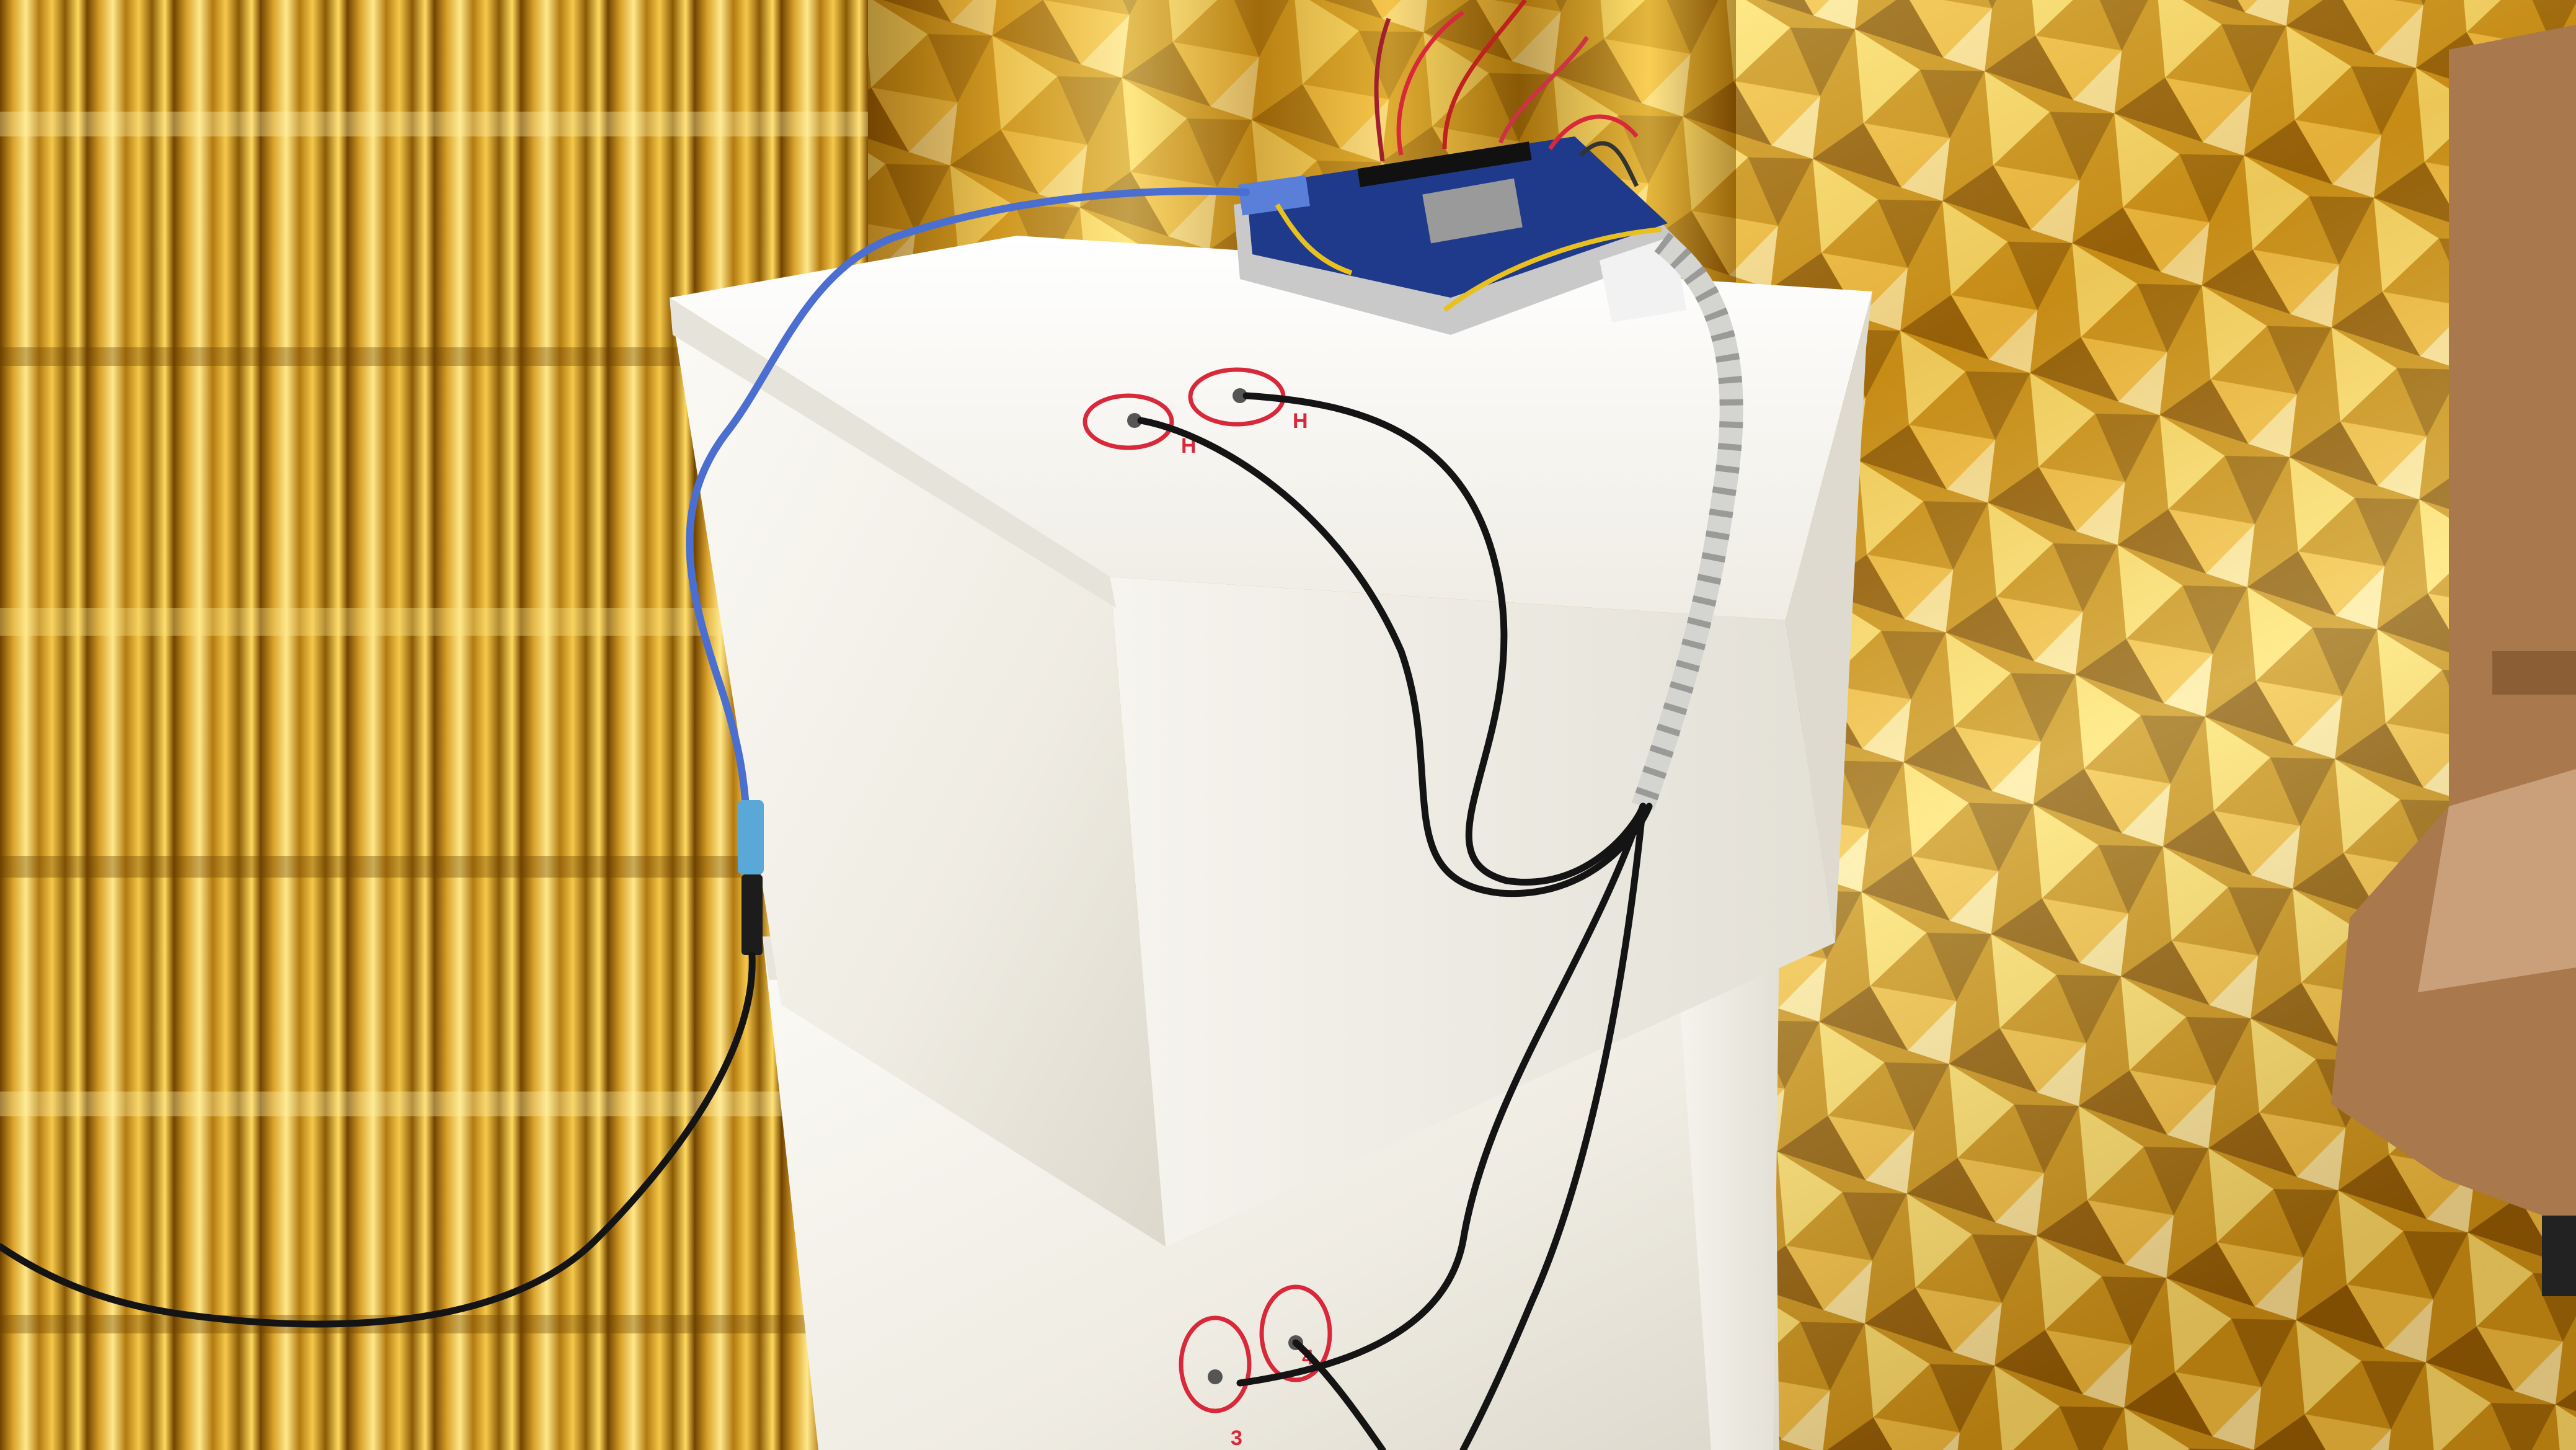  Describe the element at coordinates (1688, 521) in the screenshot. I see `spiral-cable-wrap` at that location.